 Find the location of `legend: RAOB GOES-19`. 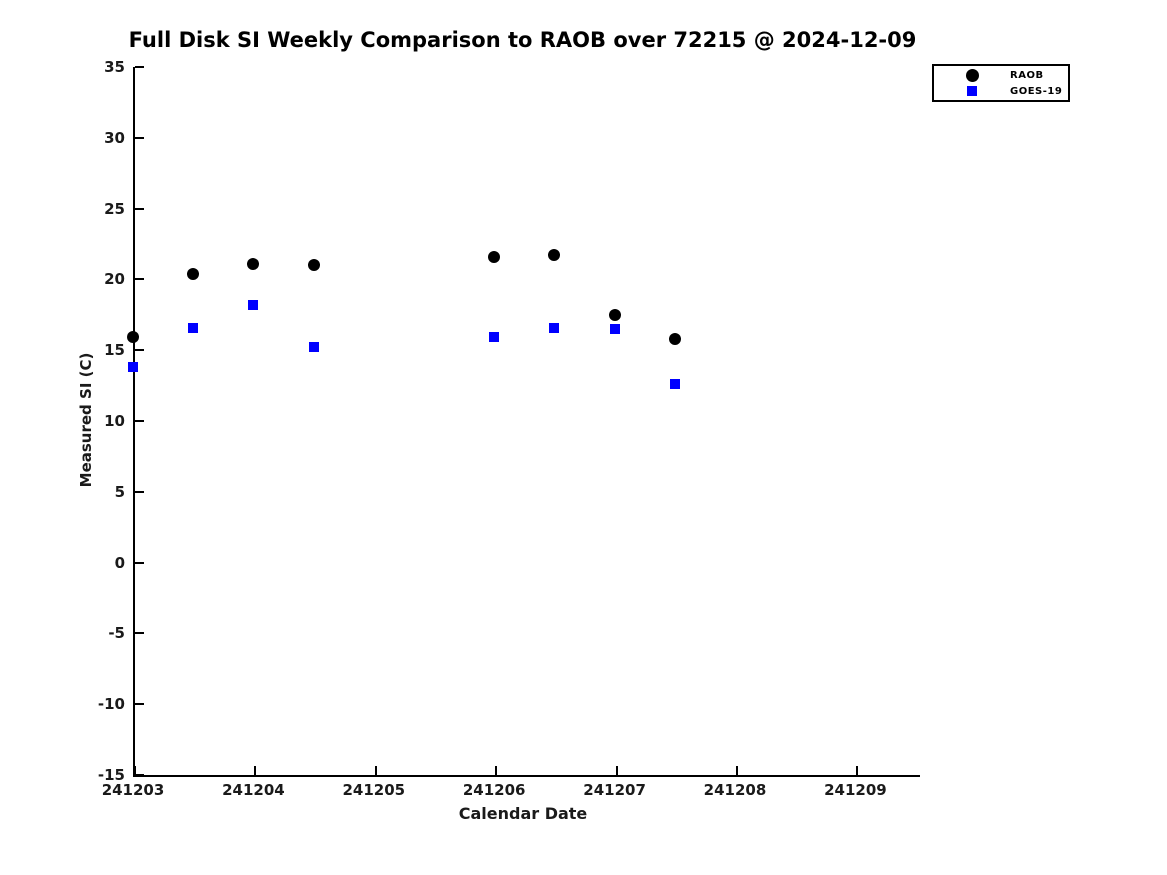

legend: RAOB GOES-19 is located at coordinates (1001, 83).